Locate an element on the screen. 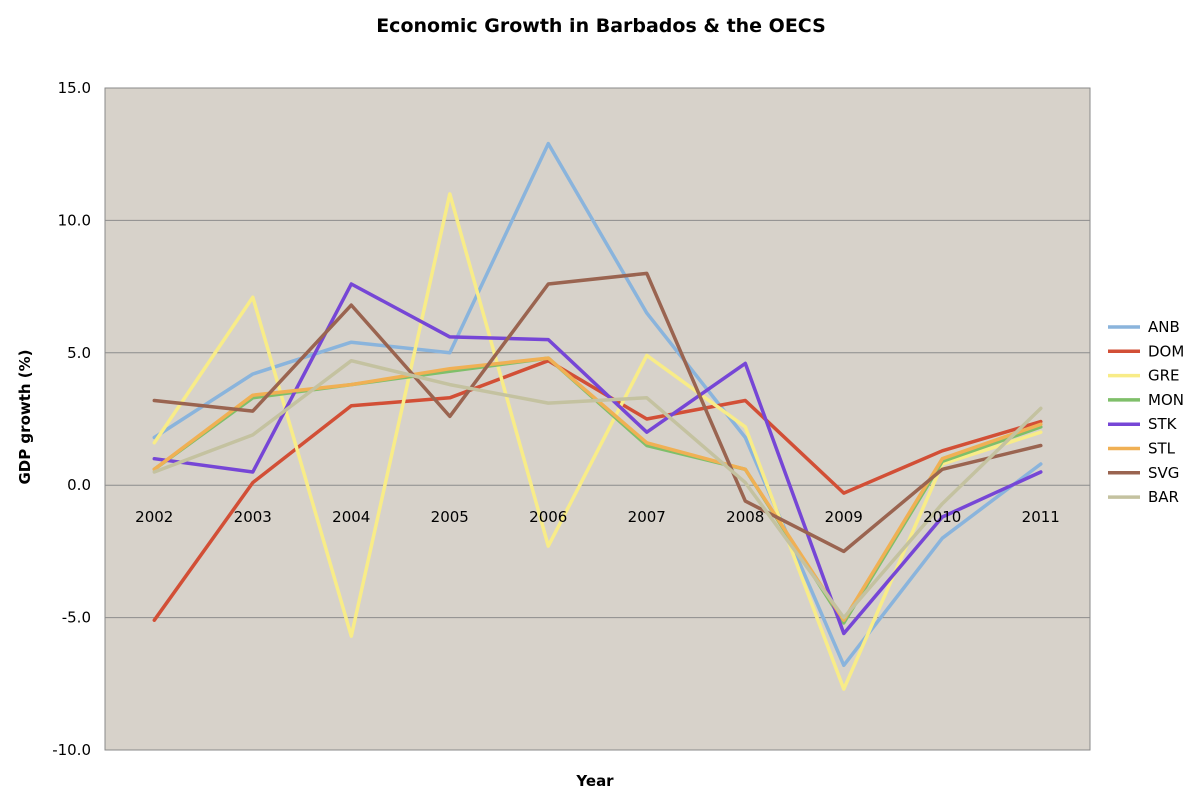 The height and width of the screenshot is (789, 1202). legend-label: ANB is located at coordinates (1164, 327).